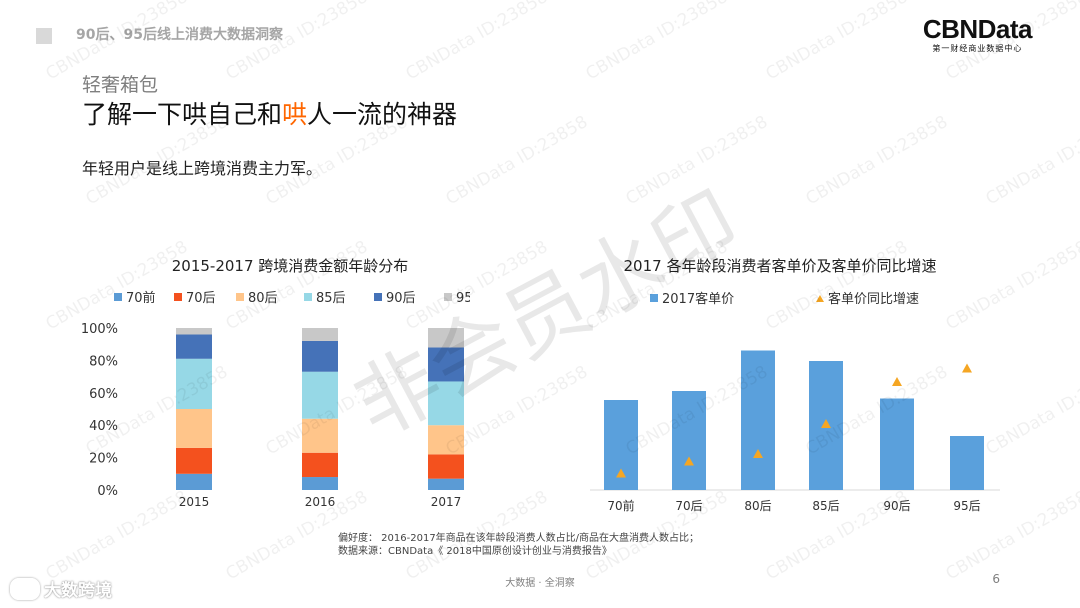 Image resolution: width=1080 pixels, height=608 pixels. I want to click on legend-label-70前: 70前, so click(141, 298).